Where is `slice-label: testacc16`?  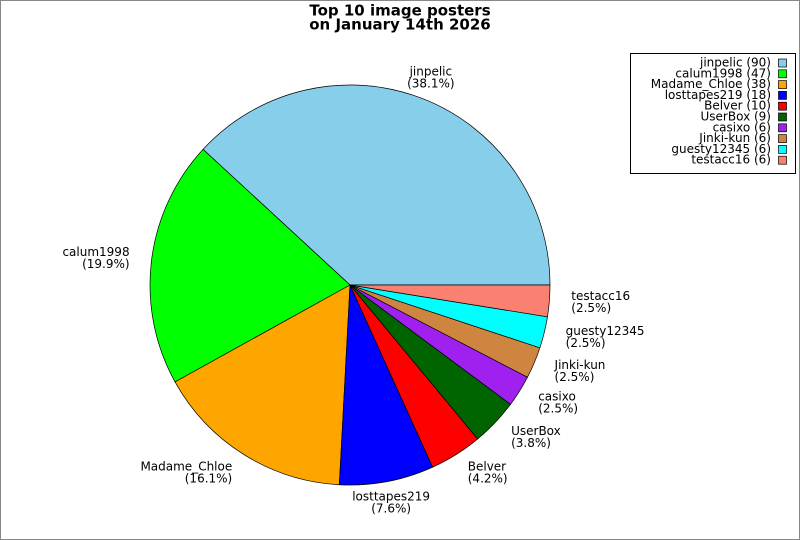
slice-label: testacc16 is located at coordinates (600, 296).